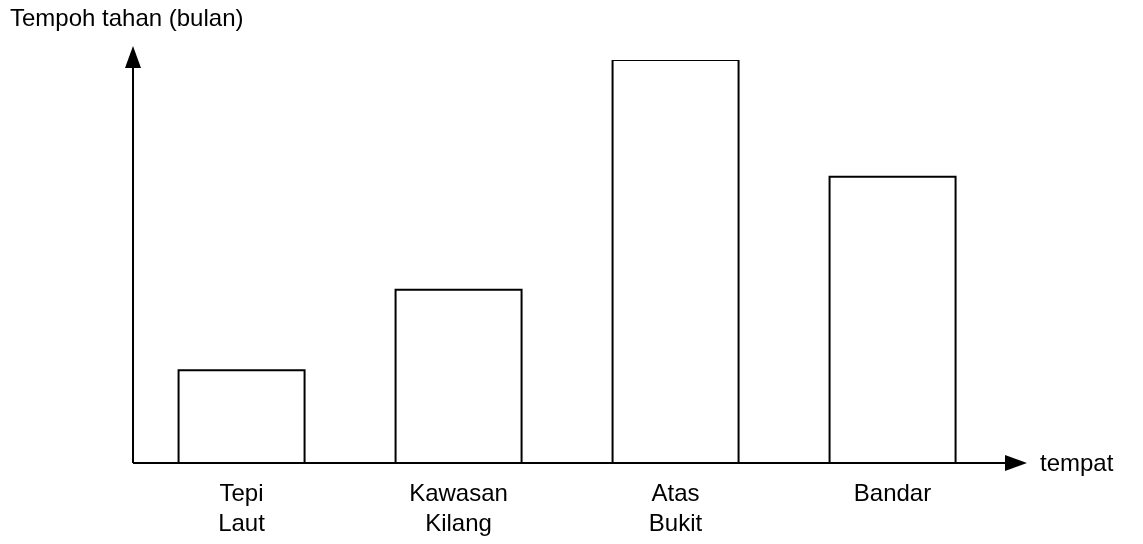  I want to click on x-axis-title: tempat, so click(1077, 462).